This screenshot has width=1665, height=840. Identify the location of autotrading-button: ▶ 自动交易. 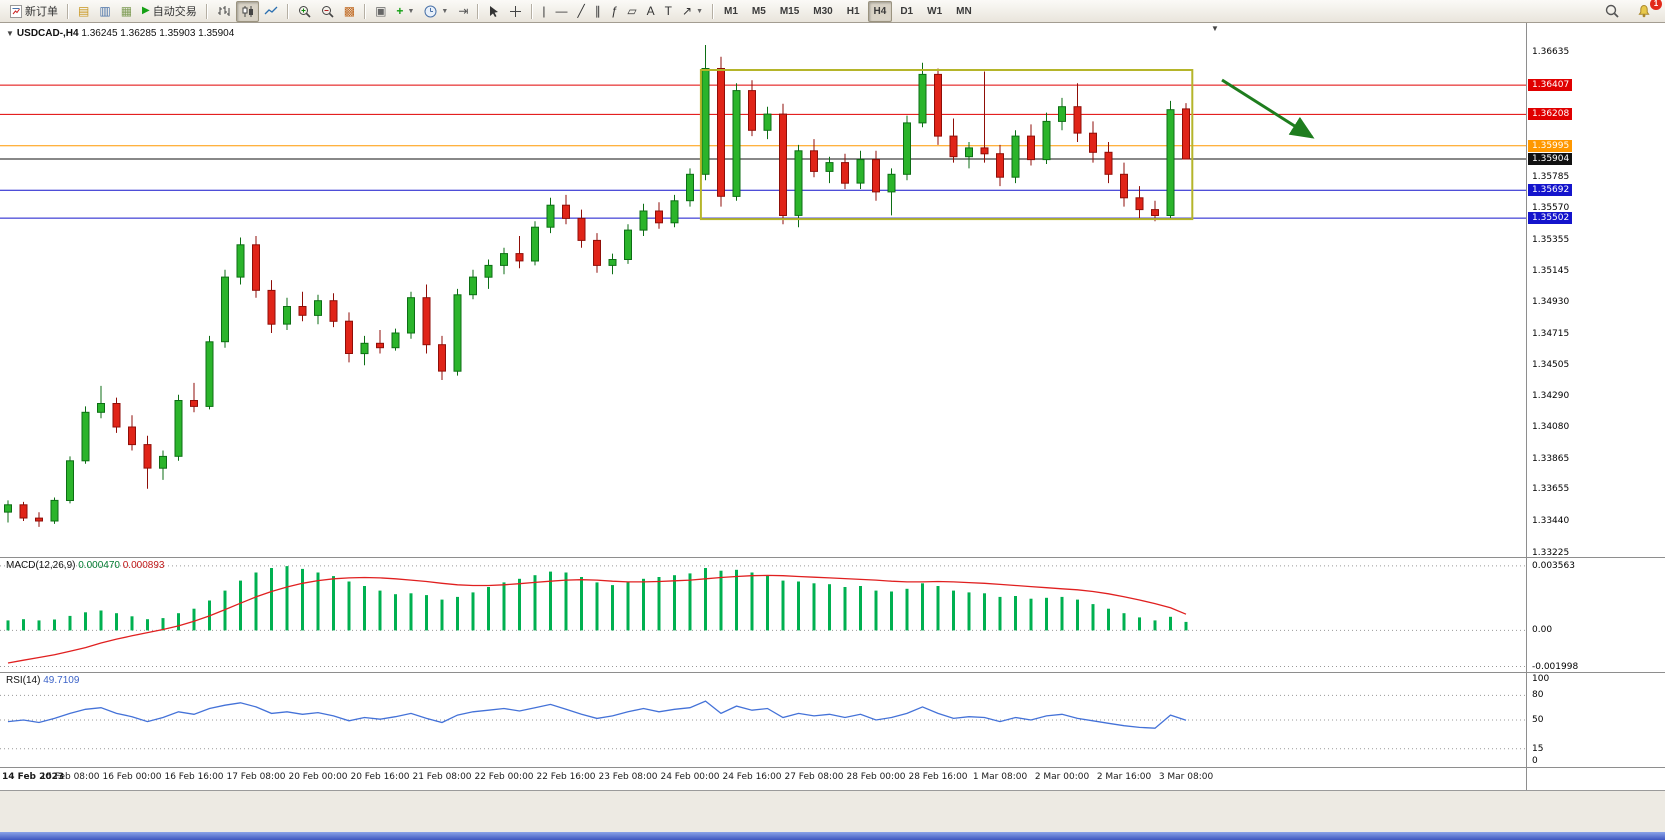
(169, 11).